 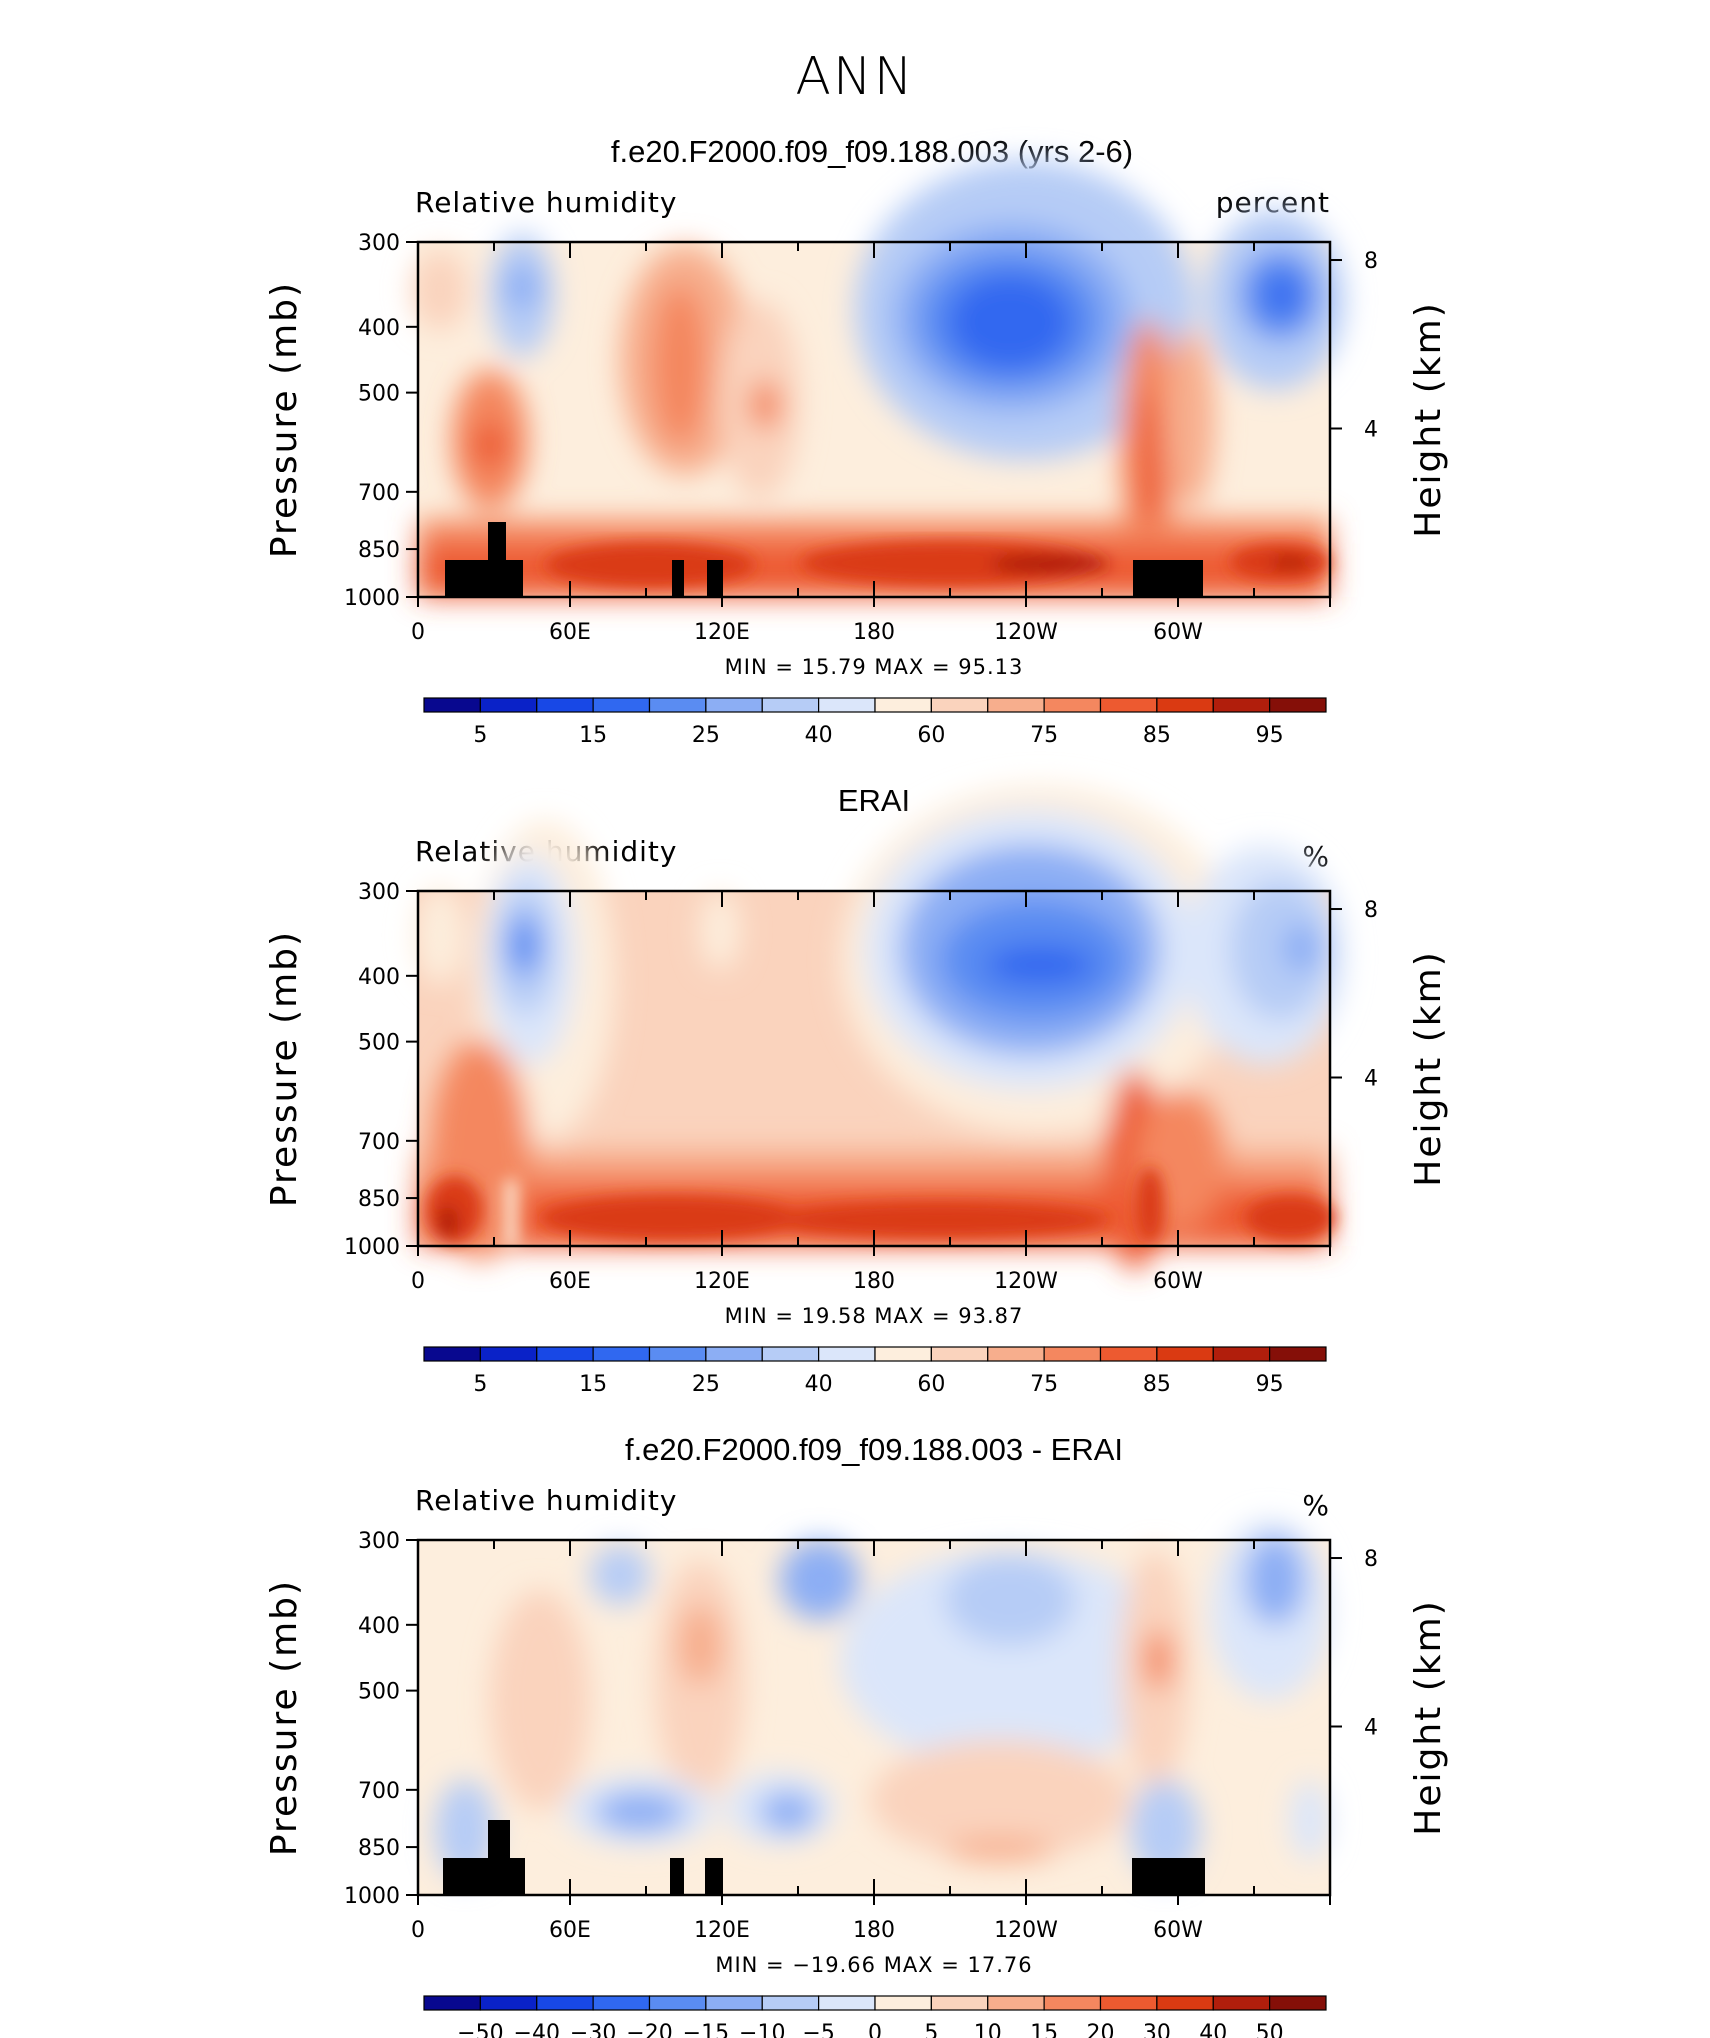 I want to click on y-tick-label: 500, so click(x=379, y=394).